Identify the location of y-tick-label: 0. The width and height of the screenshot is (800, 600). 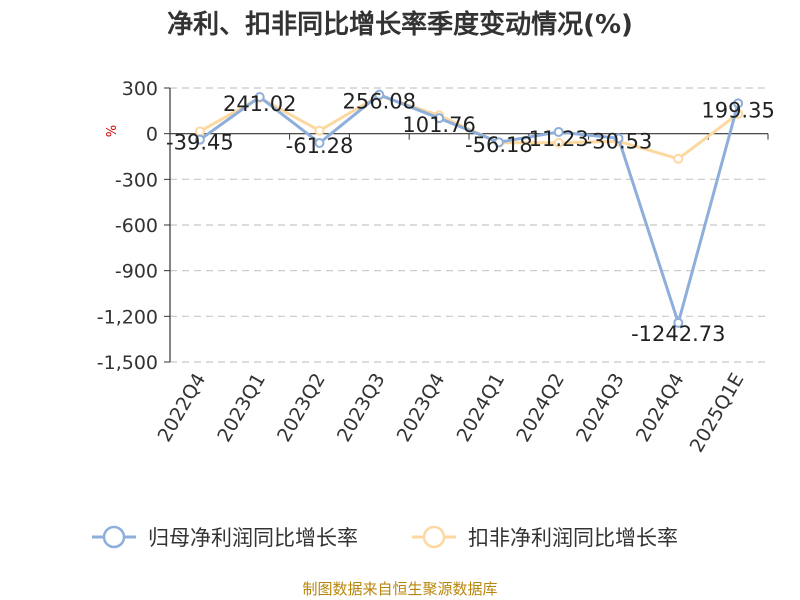
(152, 135).